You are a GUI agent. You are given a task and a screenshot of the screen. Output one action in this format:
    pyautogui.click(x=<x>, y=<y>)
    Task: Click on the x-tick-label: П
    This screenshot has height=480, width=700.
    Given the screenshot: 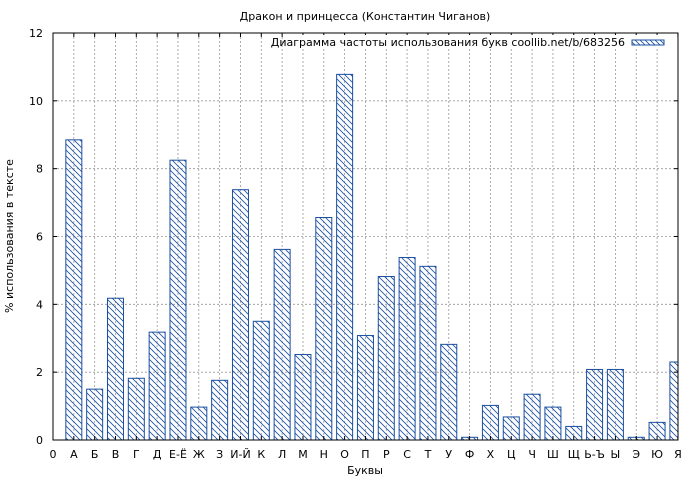 What is the action you would take?
    pyautogui.click(x=365, y=454)
    